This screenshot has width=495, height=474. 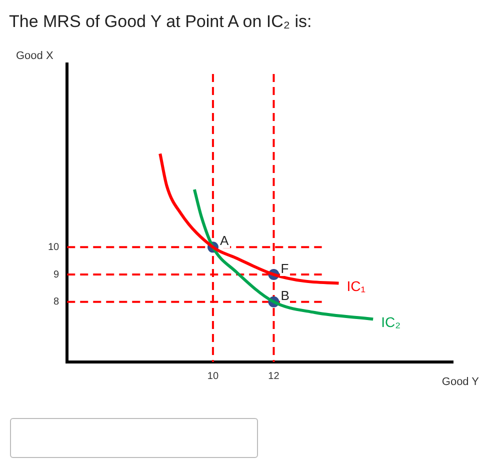 What do you see at coordinates (356, 286) in the screenshot?
I see `series-label: IC₁` at bounding box center [356, 286].